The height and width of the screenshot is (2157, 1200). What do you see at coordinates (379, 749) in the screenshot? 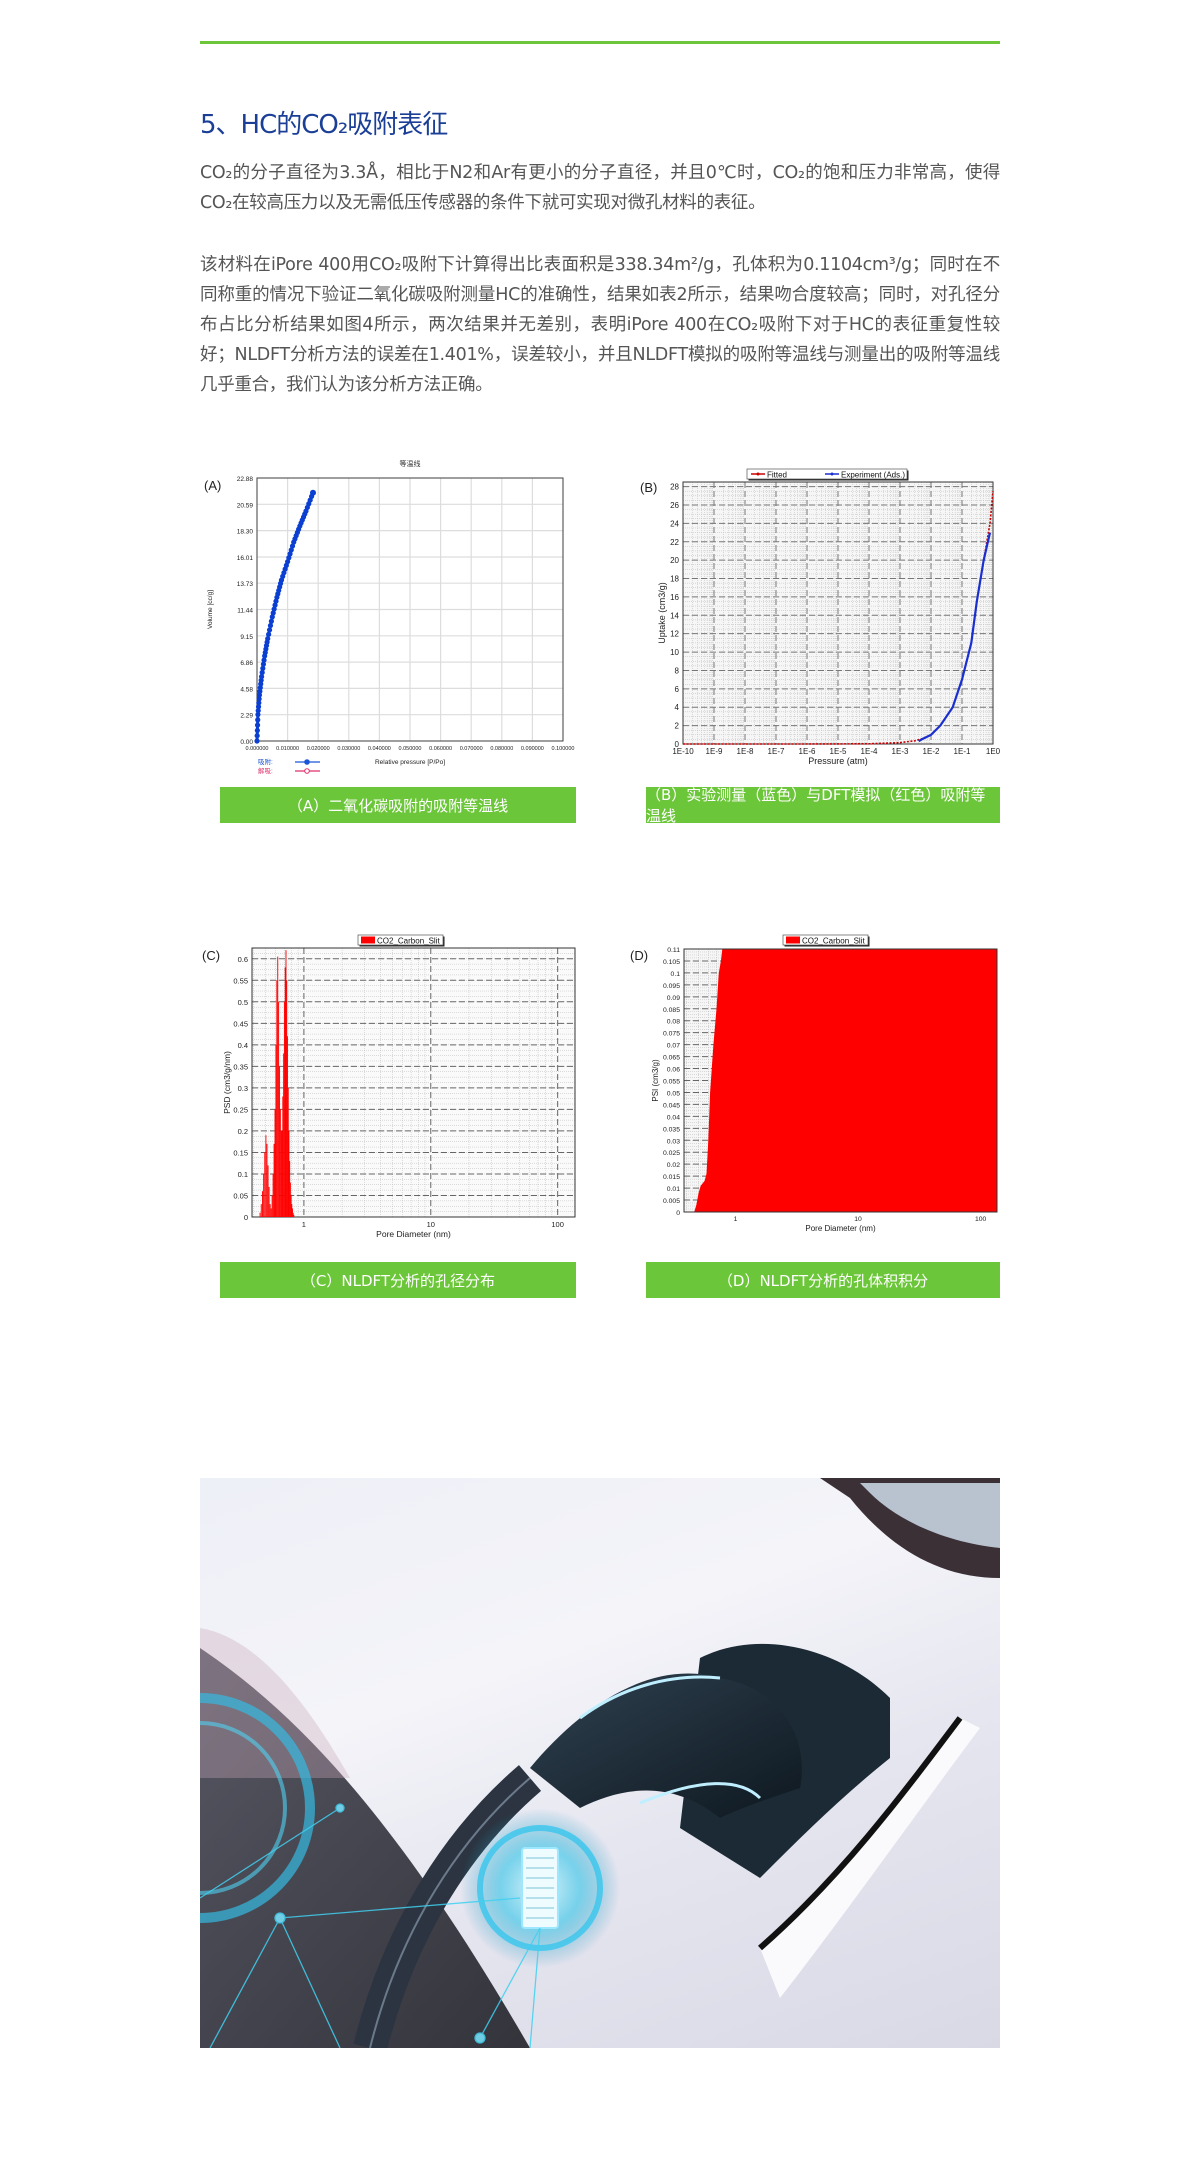
I see `x-tick-label: 0.040000` at bounding box center [379, 749].